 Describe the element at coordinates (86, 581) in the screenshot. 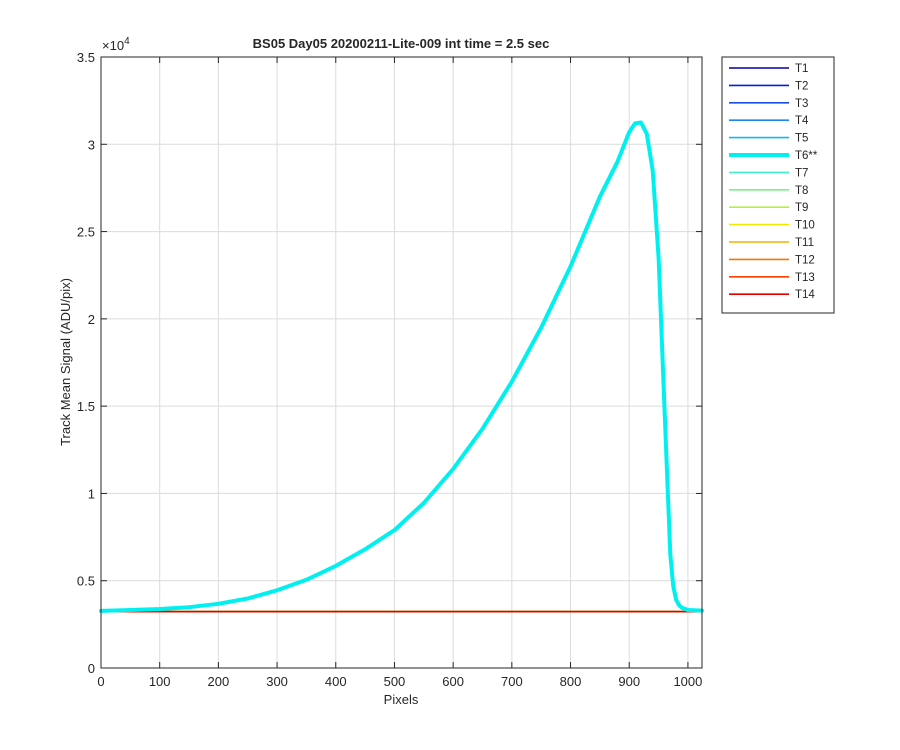

I see `y-tick-label: 0.5` at that location.